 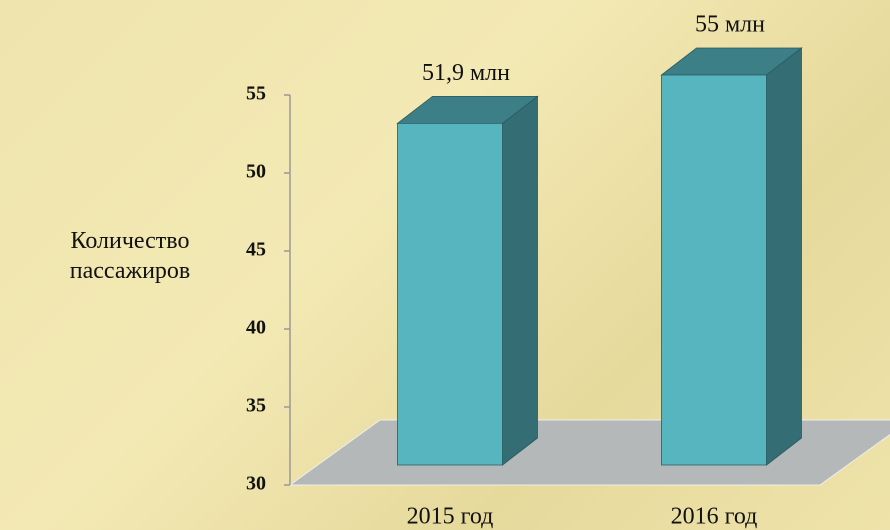 What do you see at coordinates (714, 517) in the screenshot?
I see `x-tick-label: 2016 год` at bounding box center [714, 517].